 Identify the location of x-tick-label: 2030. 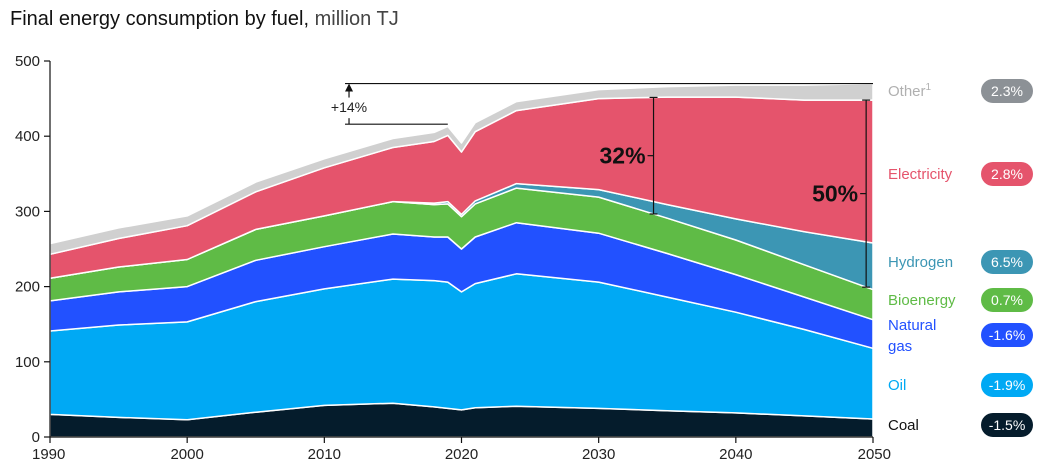
(598, 454).